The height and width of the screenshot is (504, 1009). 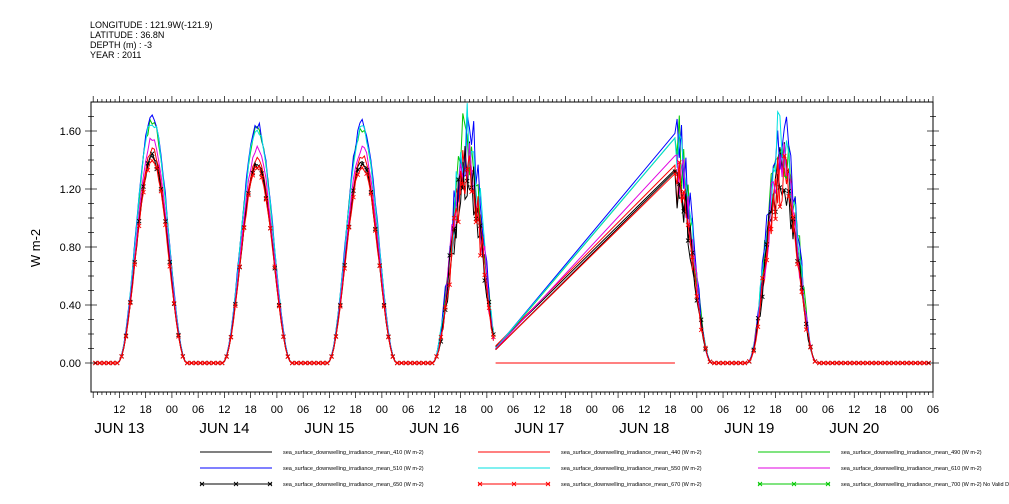 I want to click on y-tick-label: 1.20, so click(x=70, y=190).